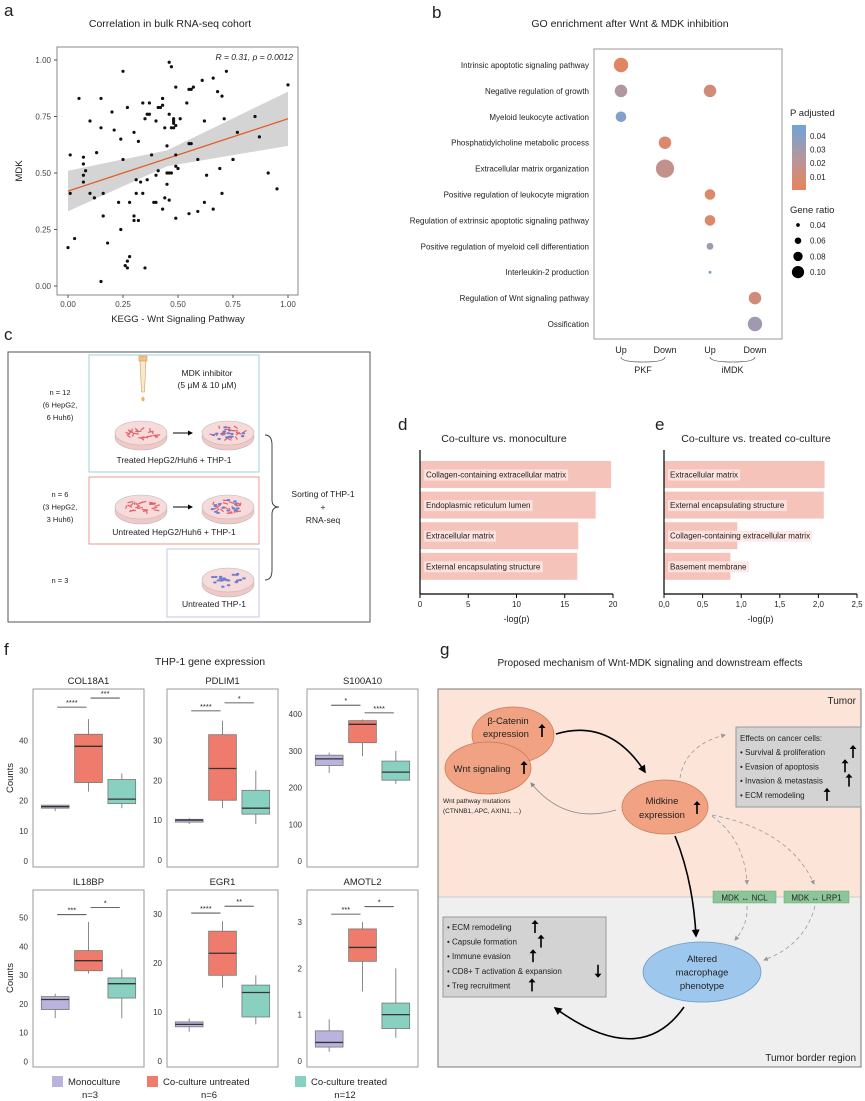 The height and width of the screenshot is (1101, 865). I want to click on gene-title: EGR1, so click(223, 882).